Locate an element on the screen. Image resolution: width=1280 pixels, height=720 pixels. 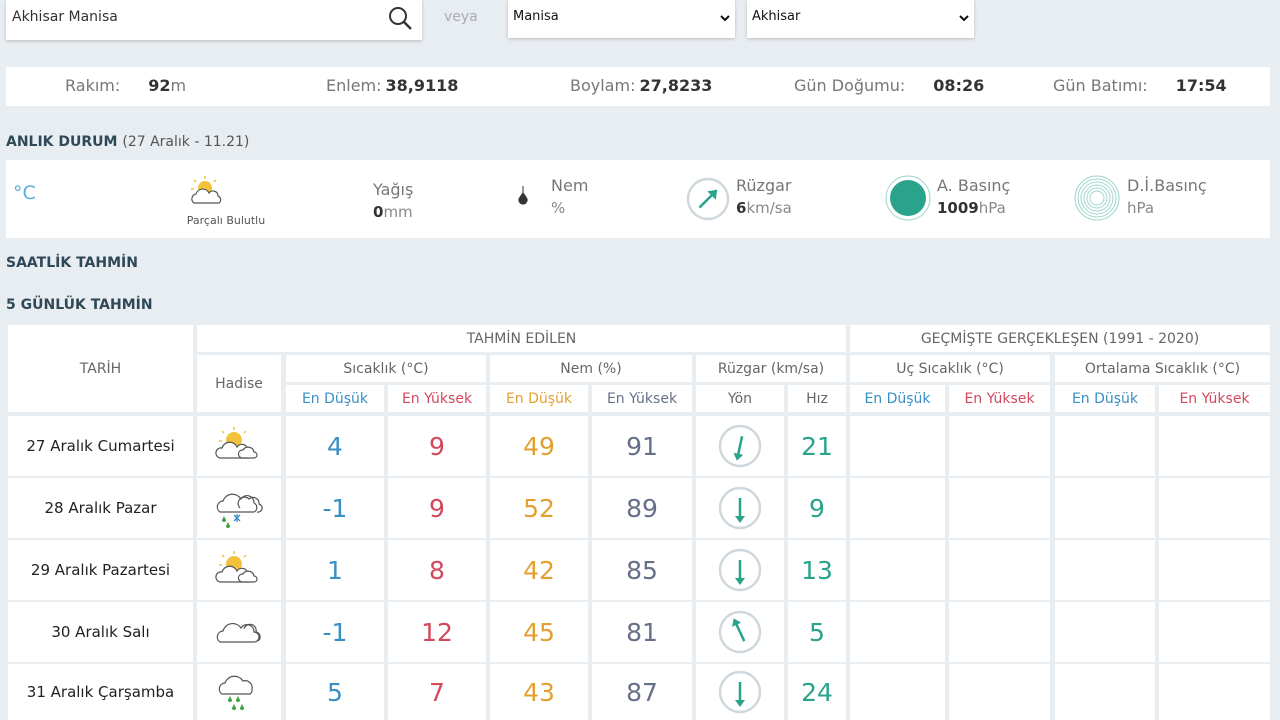
sea-pressure-unit: hPa is located at coordinates (1141, 208).